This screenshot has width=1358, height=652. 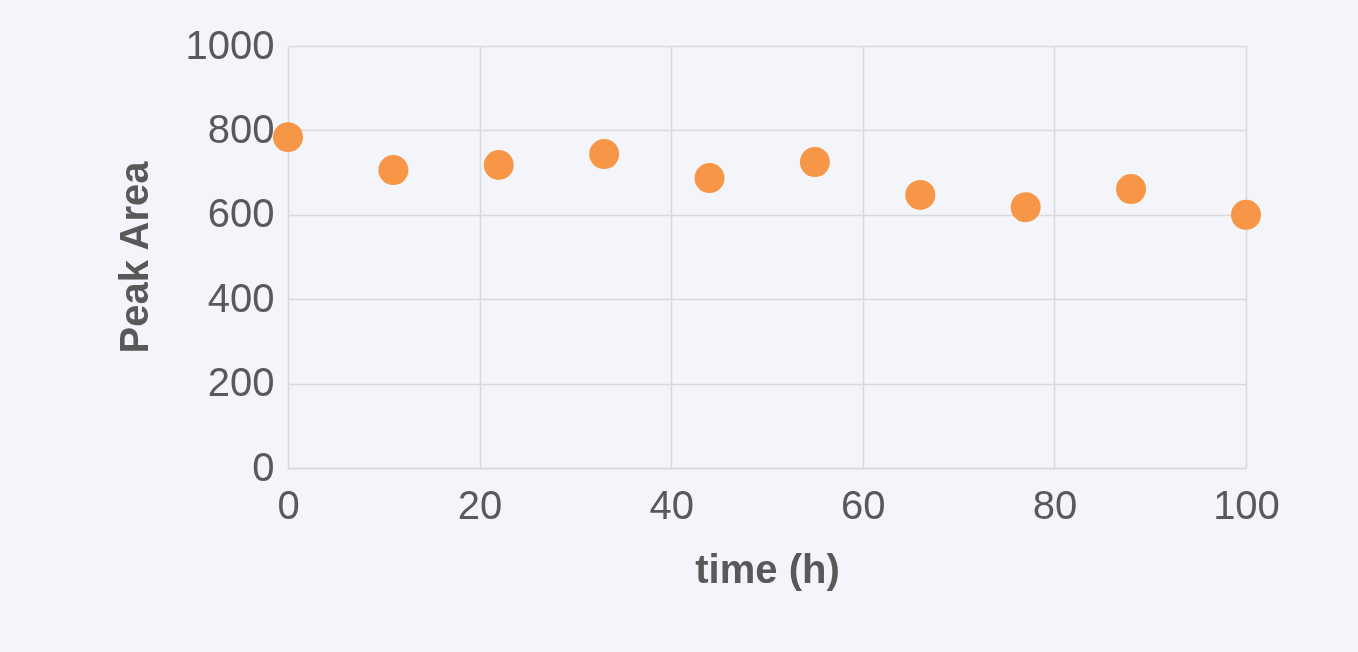 What do you see at coordinates (241, 297) in the screenshot?
I see `y-tick-label: 400` at bounding box center [241, 297].